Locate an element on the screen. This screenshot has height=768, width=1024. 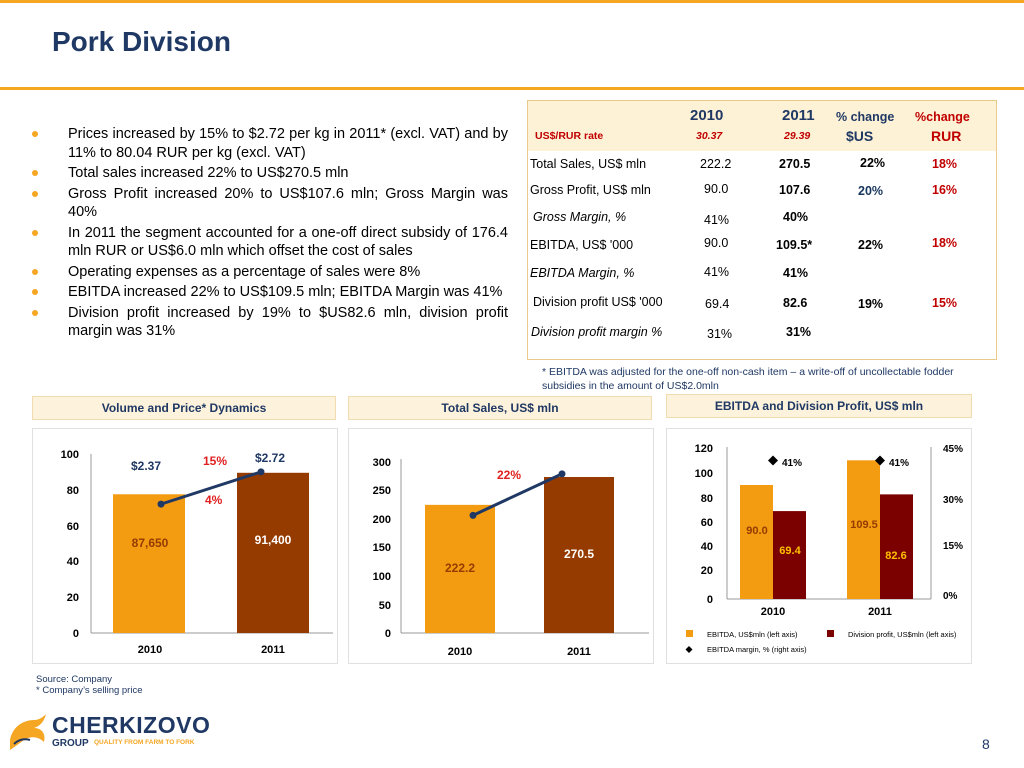
row-change-rur: 16% is located at coordinates (945, 190).